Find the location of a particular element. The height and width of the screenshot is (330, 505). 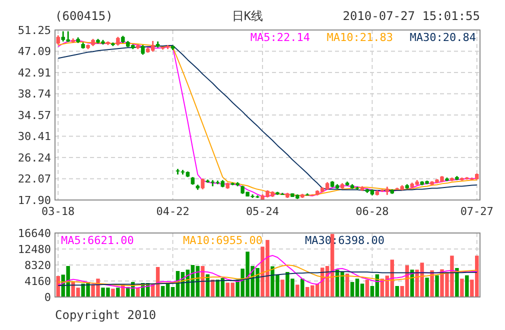

text: MA30:20.84 is located at coordinates (443, 37).